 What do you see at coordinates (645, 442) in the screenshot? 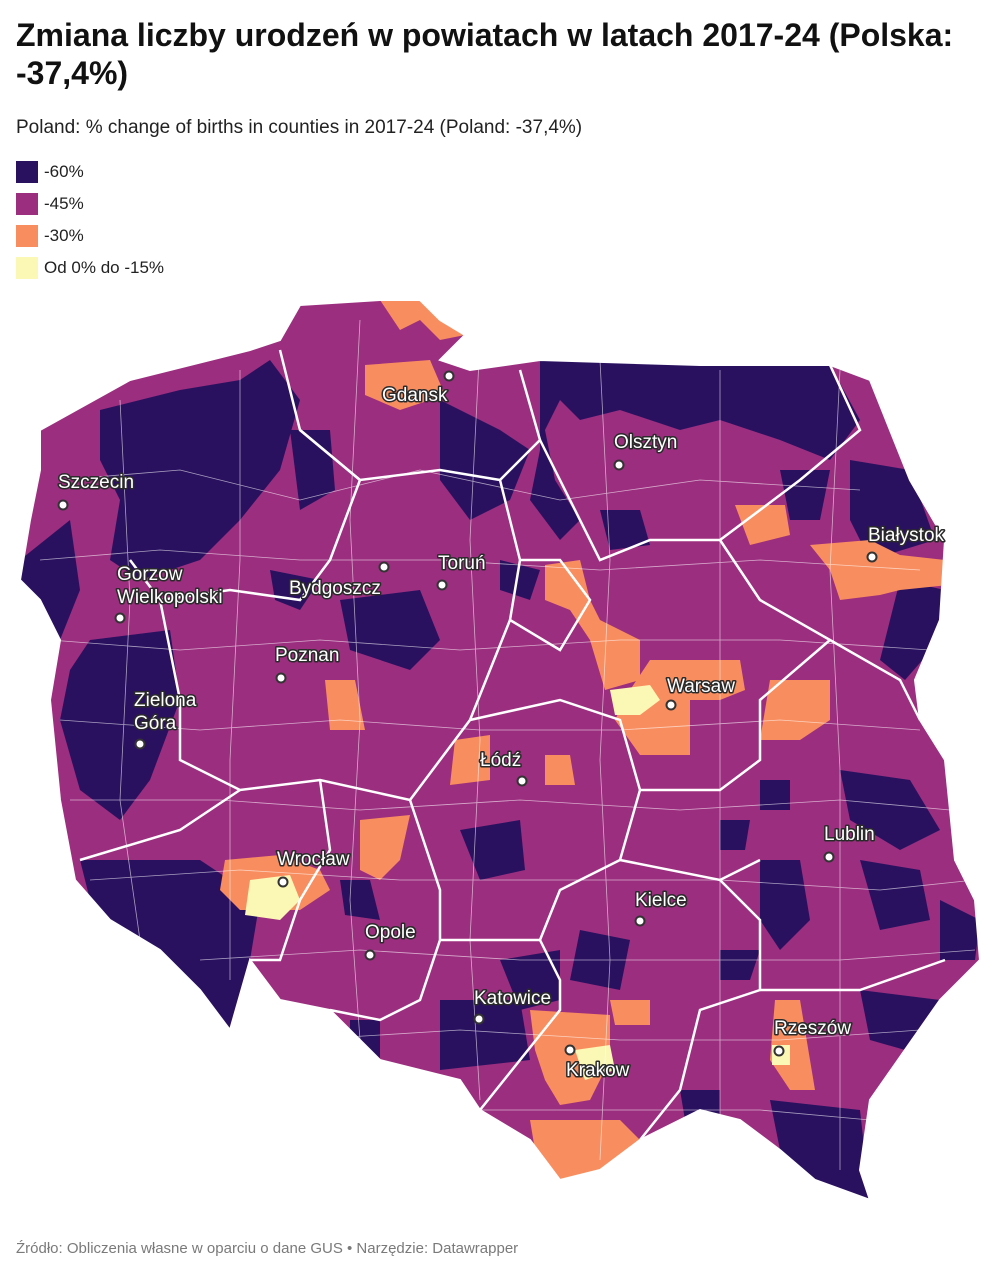
I see `city-label-olsztyn: Olsztyn` at bounding box center [645, 442].